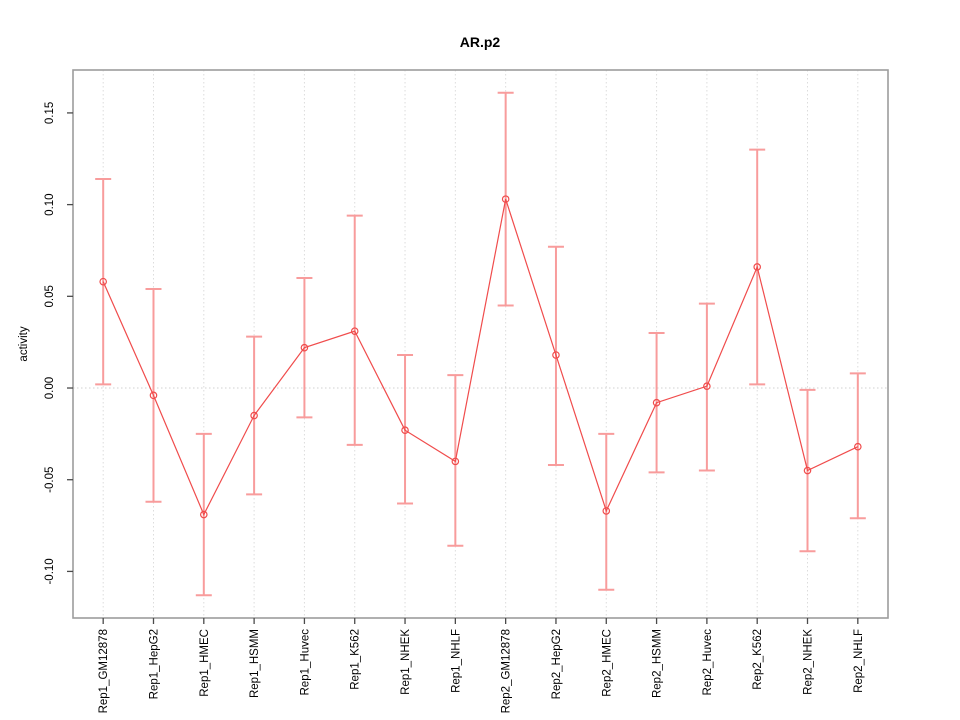 The width and height of the screenshot is (960, 720). What do you see at coordinates (406, 662) in the screenshot?
I see `x-tick-label: Rep1_NHEK` at bounding box center [406, 662].